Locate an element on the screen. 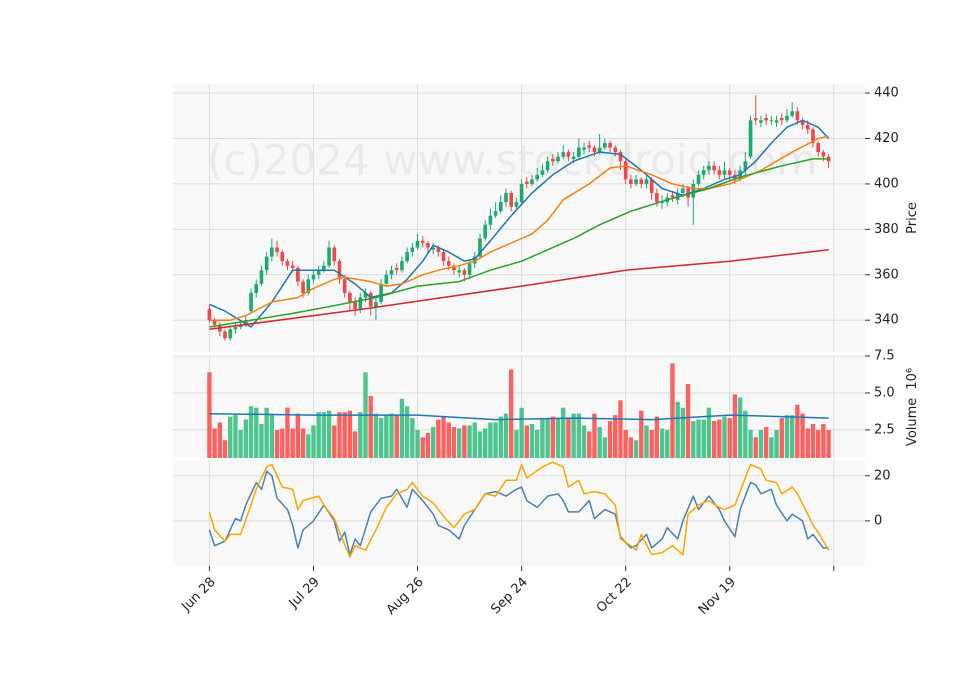  y-tick-label: 20 is located at coordinates (882, 475).